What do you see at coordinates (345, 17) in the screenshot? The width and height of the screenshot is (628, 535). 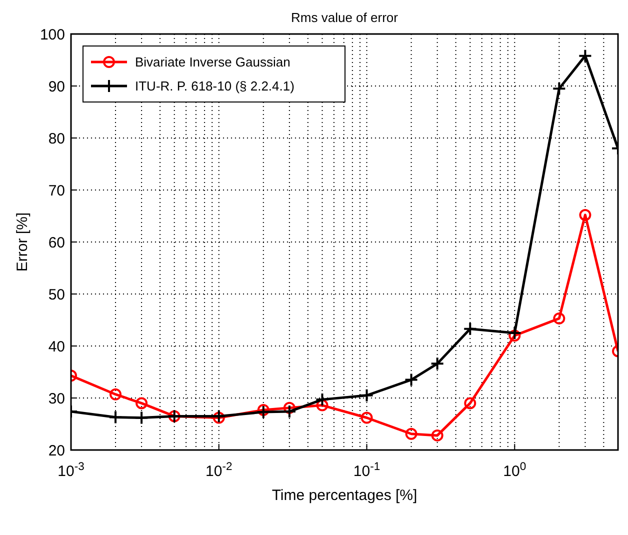 I see `chart-title: Rms value of error` at bounding box center [345, 17].